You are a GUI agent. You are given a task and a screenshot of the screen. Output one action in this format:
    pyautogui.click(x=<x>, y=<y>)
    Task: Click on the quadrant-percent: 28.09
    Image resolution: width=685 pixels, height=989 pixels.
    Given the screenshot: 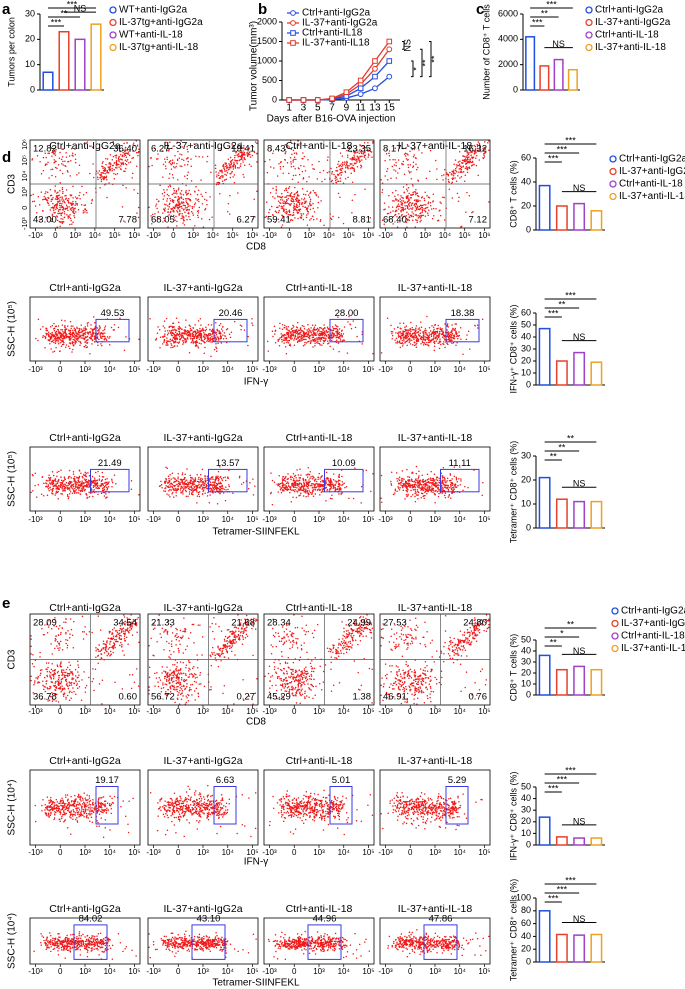 What is the action you would take?
    pyautogui.click(x=45, y=623)
    